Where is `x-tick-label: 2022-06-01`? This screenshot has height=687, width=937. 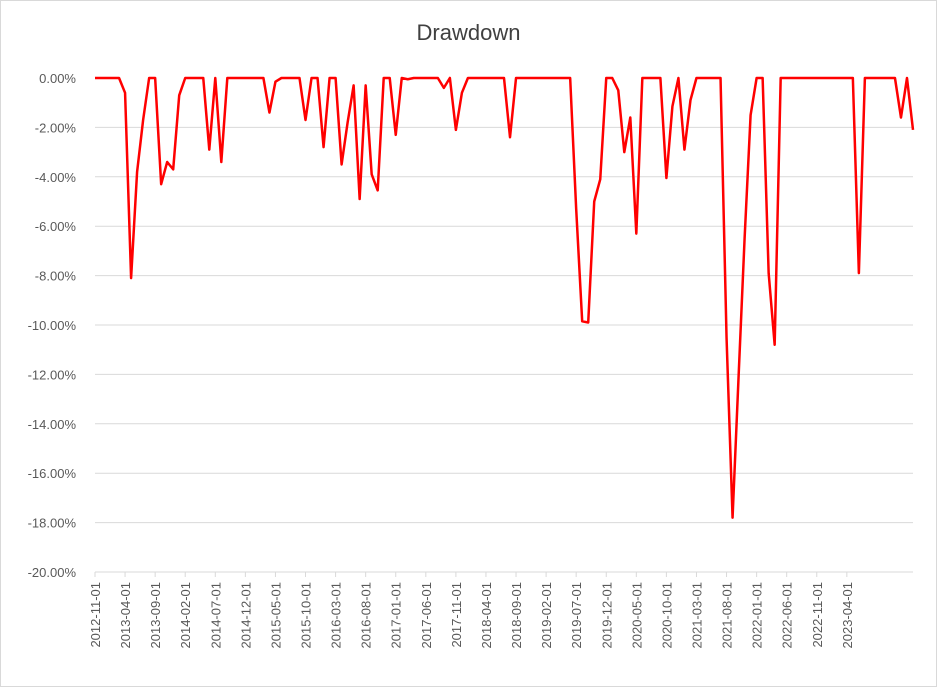
x-tick-label: 2022-06-01 is located at coordinates (787, 615).